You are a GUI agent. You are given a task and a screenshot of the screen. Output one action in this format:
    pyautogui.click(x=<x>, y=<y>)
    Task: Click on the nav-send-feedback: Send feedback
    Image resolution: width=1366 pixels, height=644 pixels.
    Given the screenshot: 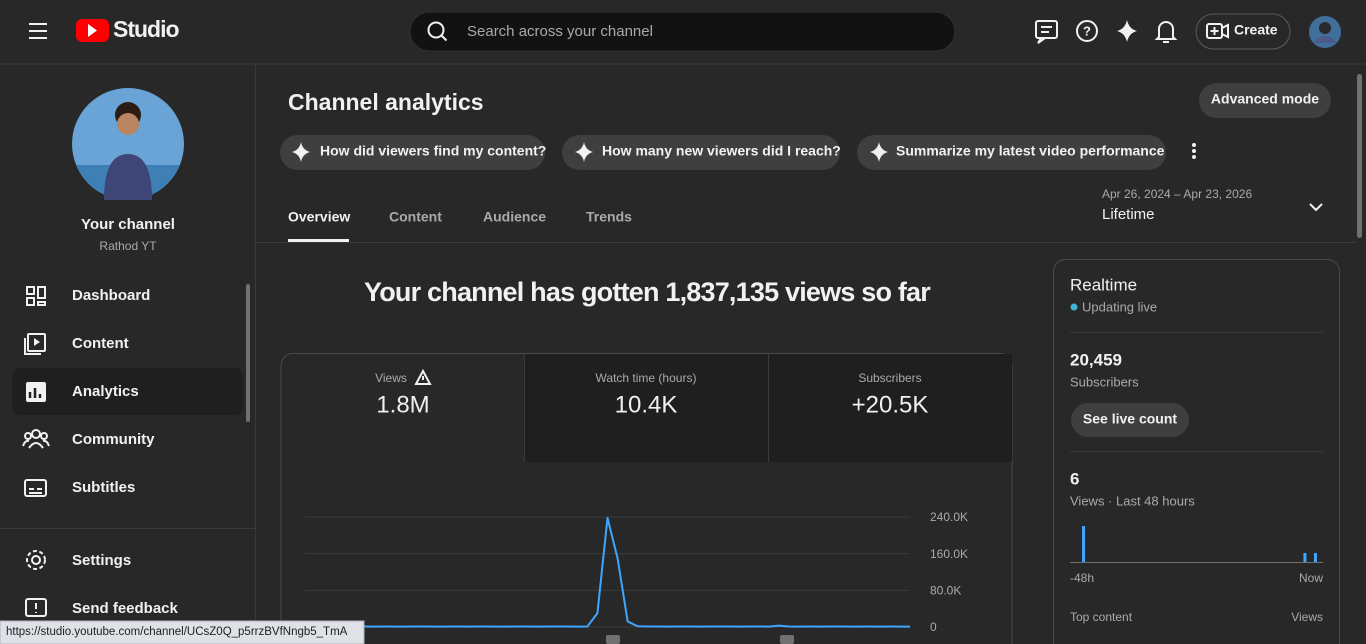 What is the action you would take?
    pyautogui.click(x=102, y=607)
    